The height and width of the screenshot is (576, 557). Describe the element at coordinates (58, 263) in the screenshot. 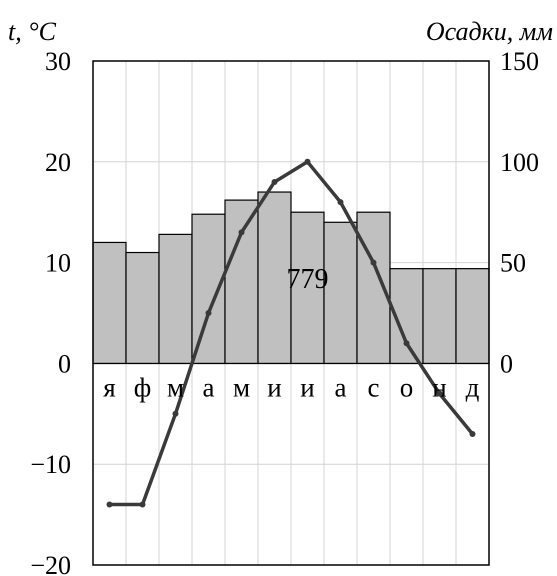

I see `left-tick-label: 10` at that location.